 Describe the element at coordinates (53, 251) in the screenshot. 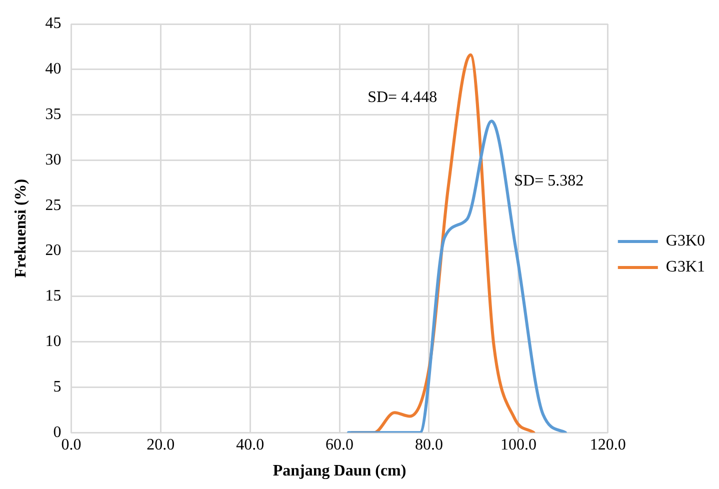

I see `y-tick-label: 20` at that location.